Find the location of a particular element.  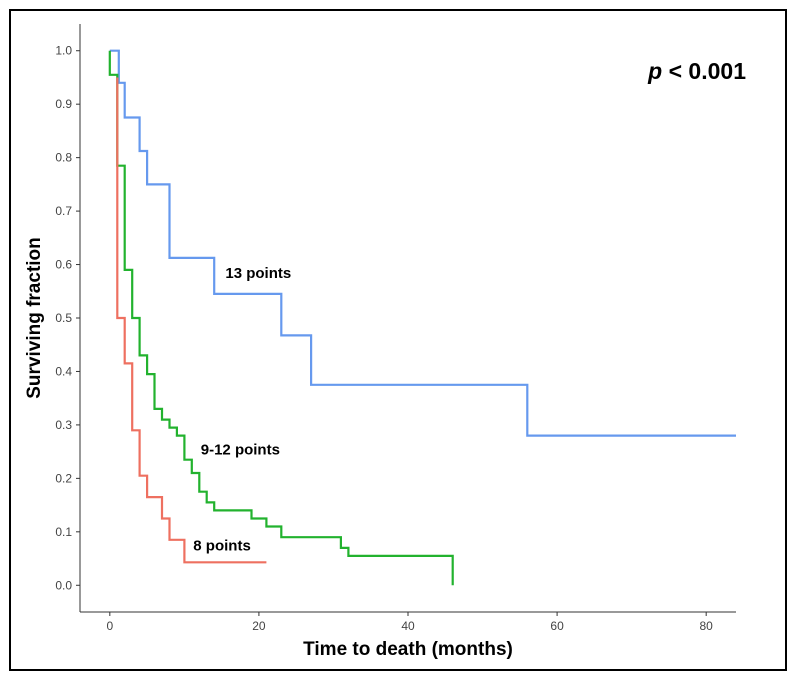

p-value-text: < 0.001 is located at coordinates (704, 71).